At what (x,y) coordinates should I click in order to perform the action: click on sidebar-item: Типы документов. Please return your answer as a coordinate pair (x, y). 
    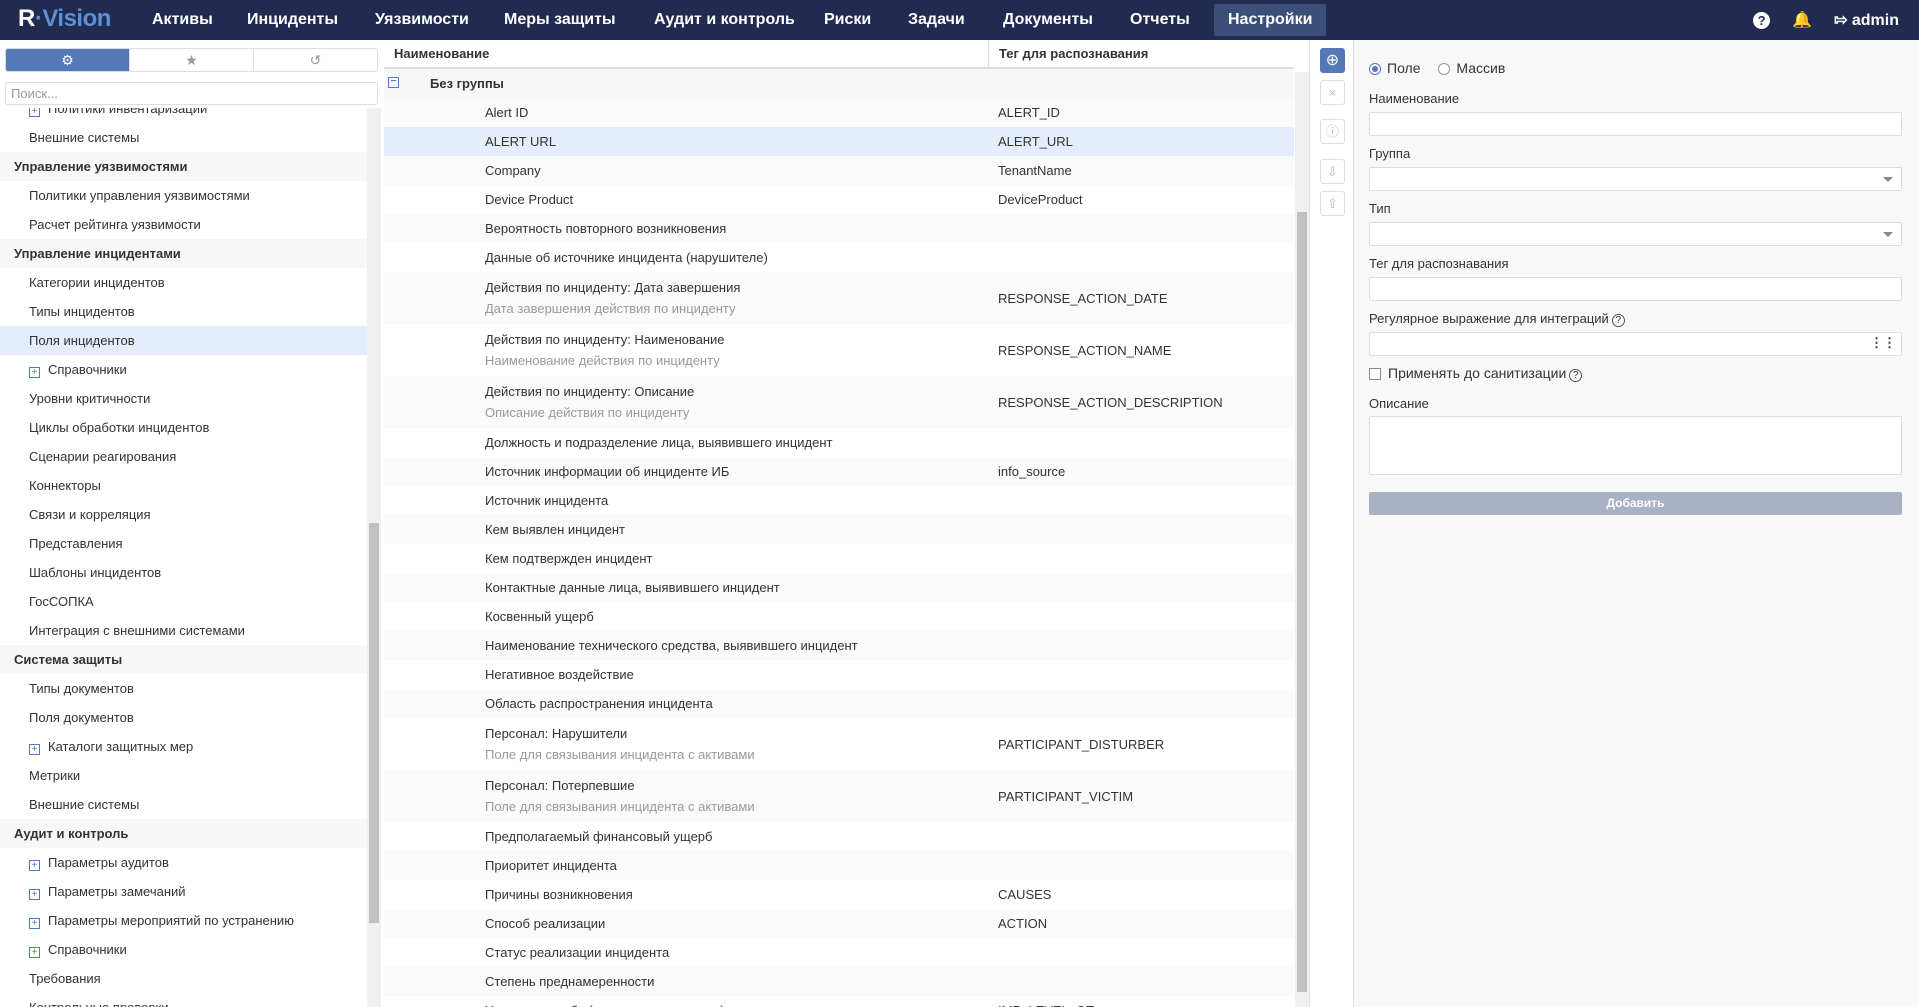
    Looking at the image, I should click on (183, 688).